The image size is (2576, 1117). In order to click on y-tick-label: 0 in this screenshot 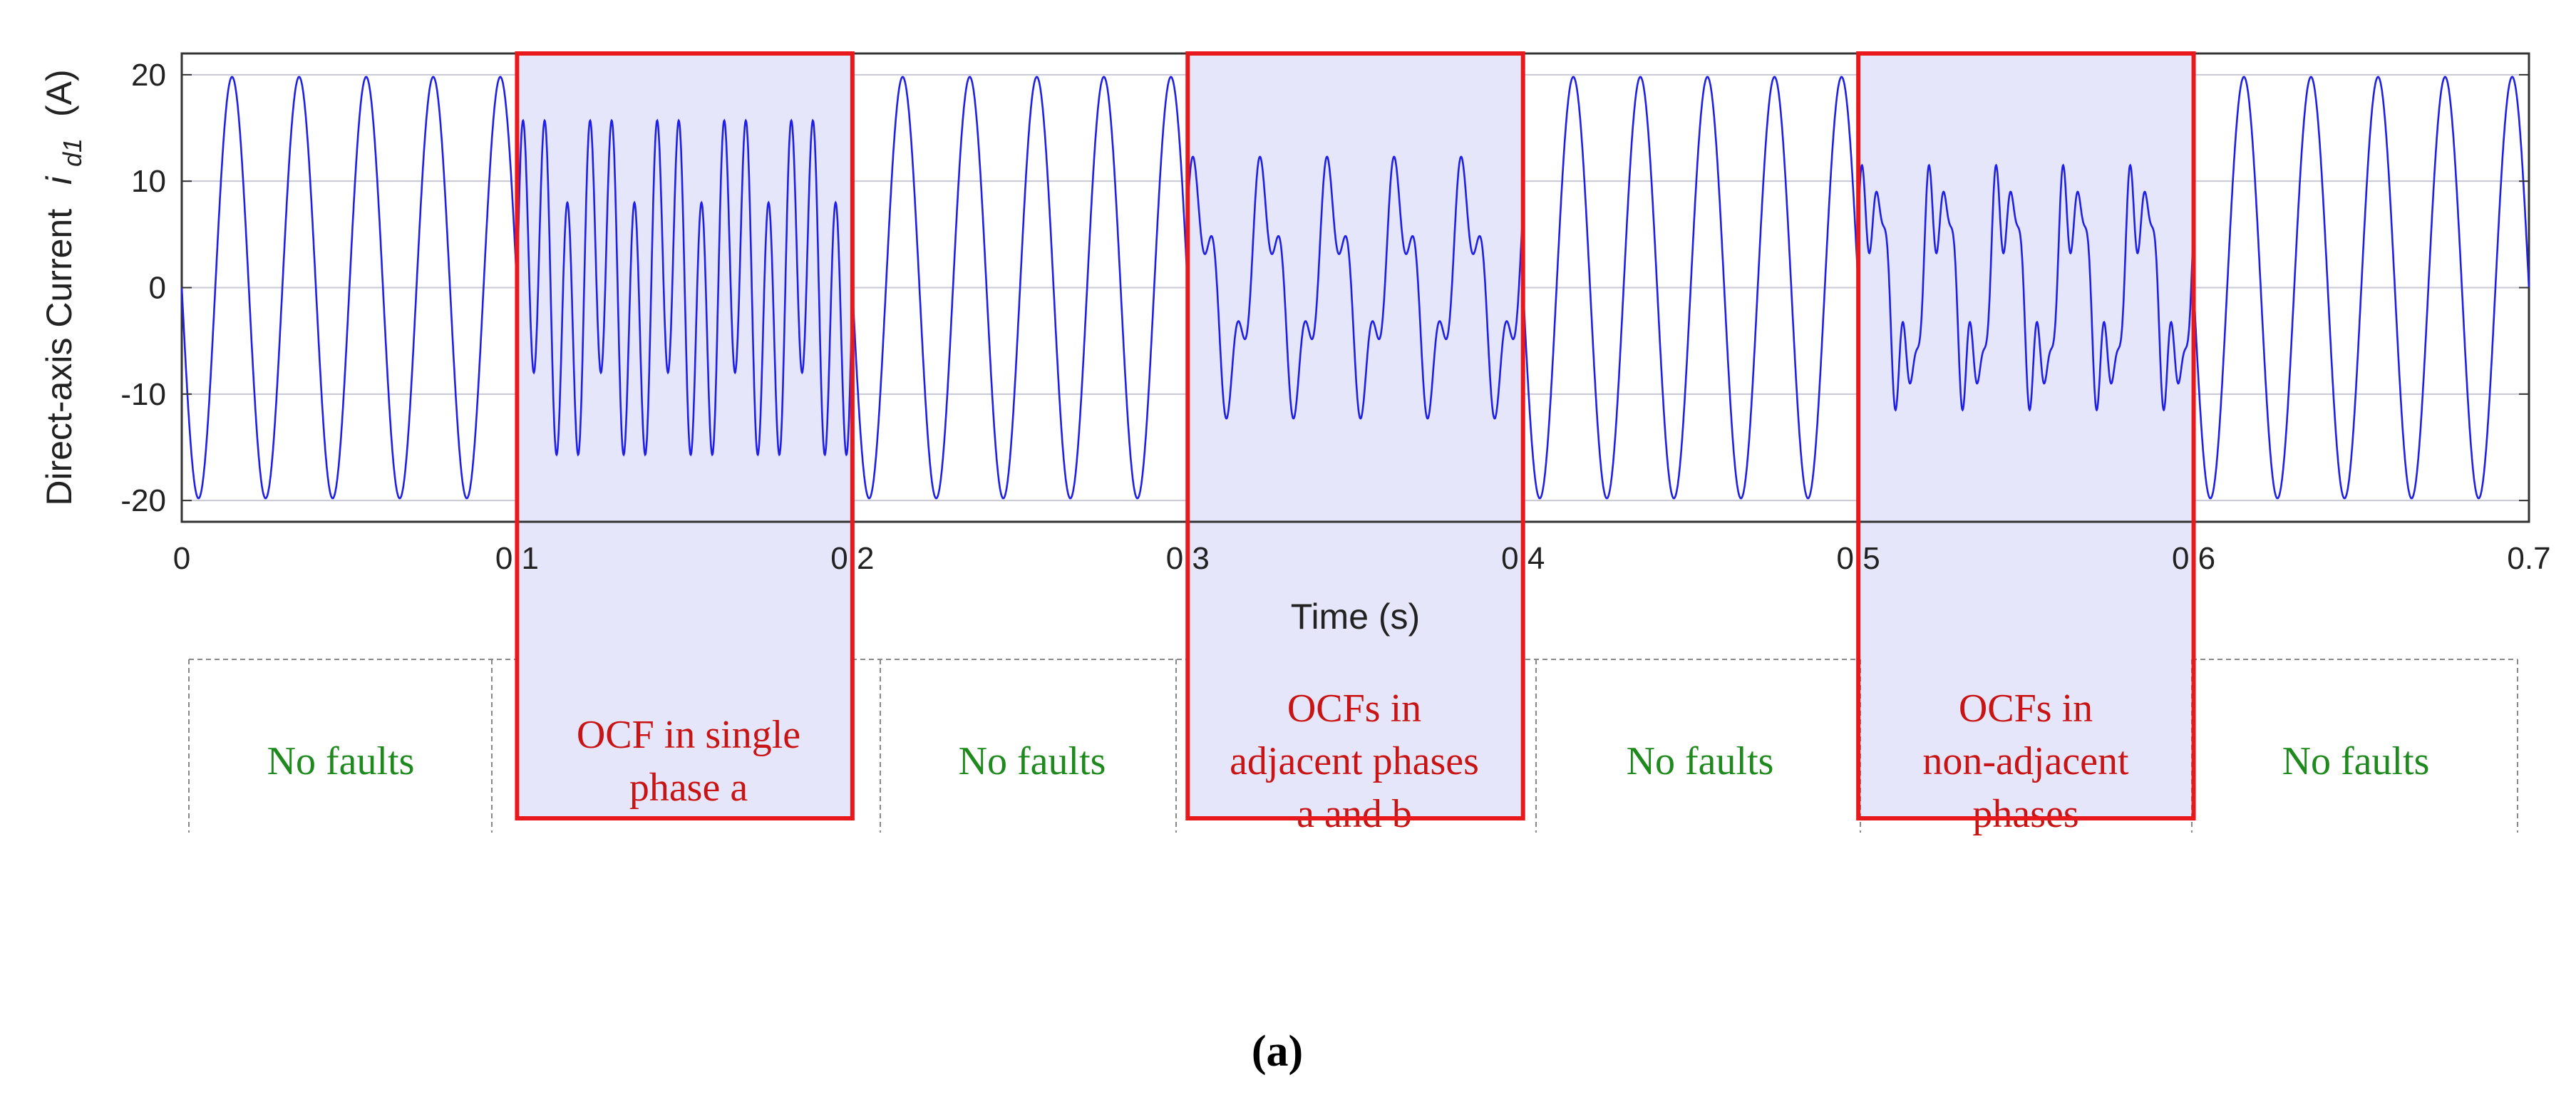, I will do `click(157, 288)`.